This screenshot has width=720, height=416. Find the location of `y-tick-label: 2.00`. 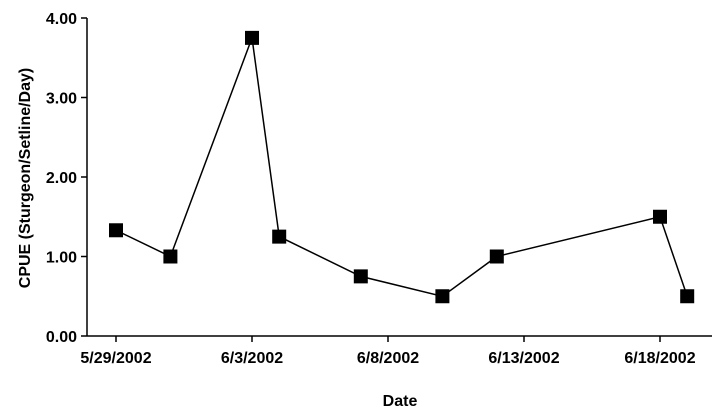

y-tick-label: 2.00 is located at coordinates (61, 178).